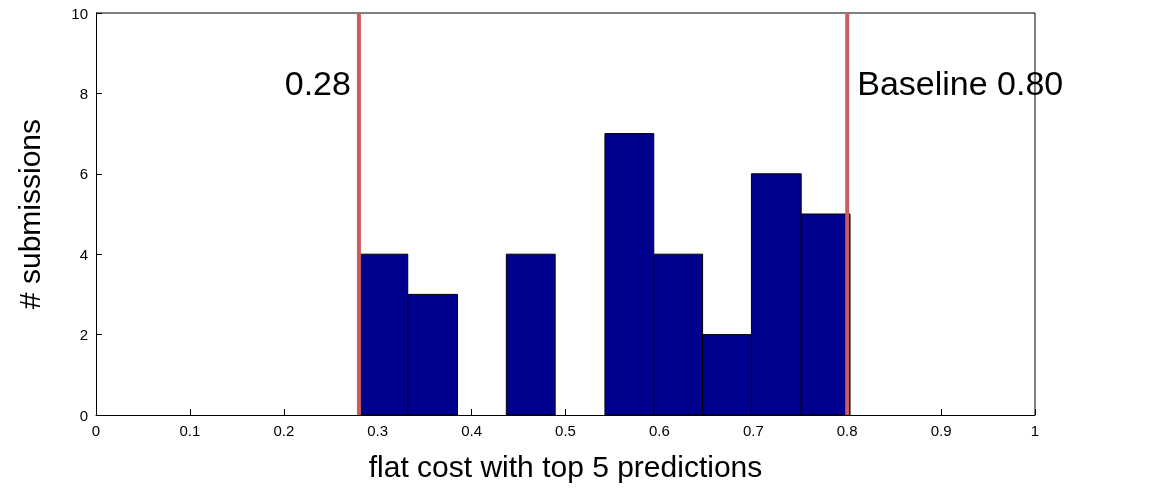 This screenshot has height=492, width=1153. What do you see at coordinates (83, 93) in the screenshot?
I see `y-tick-label: 8` at bounding box center [83, 93].